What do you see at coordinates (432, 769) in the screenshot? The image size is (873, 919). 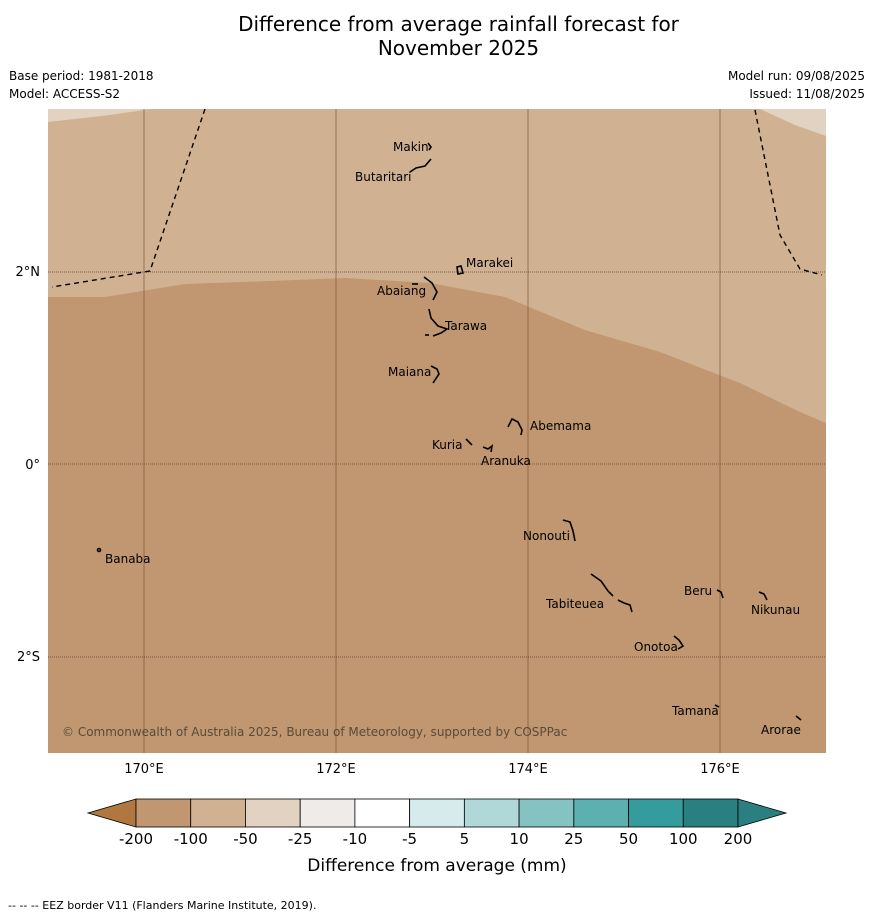 I see `longitude-labels: 170°E 172°E 174°E 176°E` at bounding box center [432, 769].